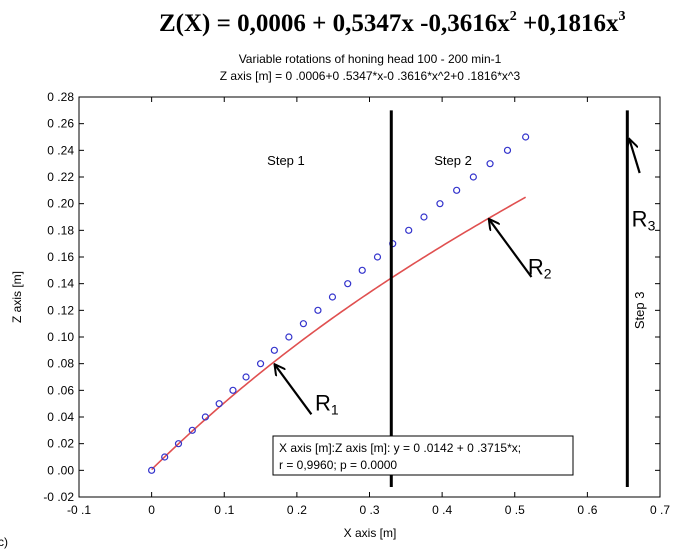  Describe the element at coordinates (297, 510) in the screenshot. I see `x-tick-label: 0 .2` at that location.